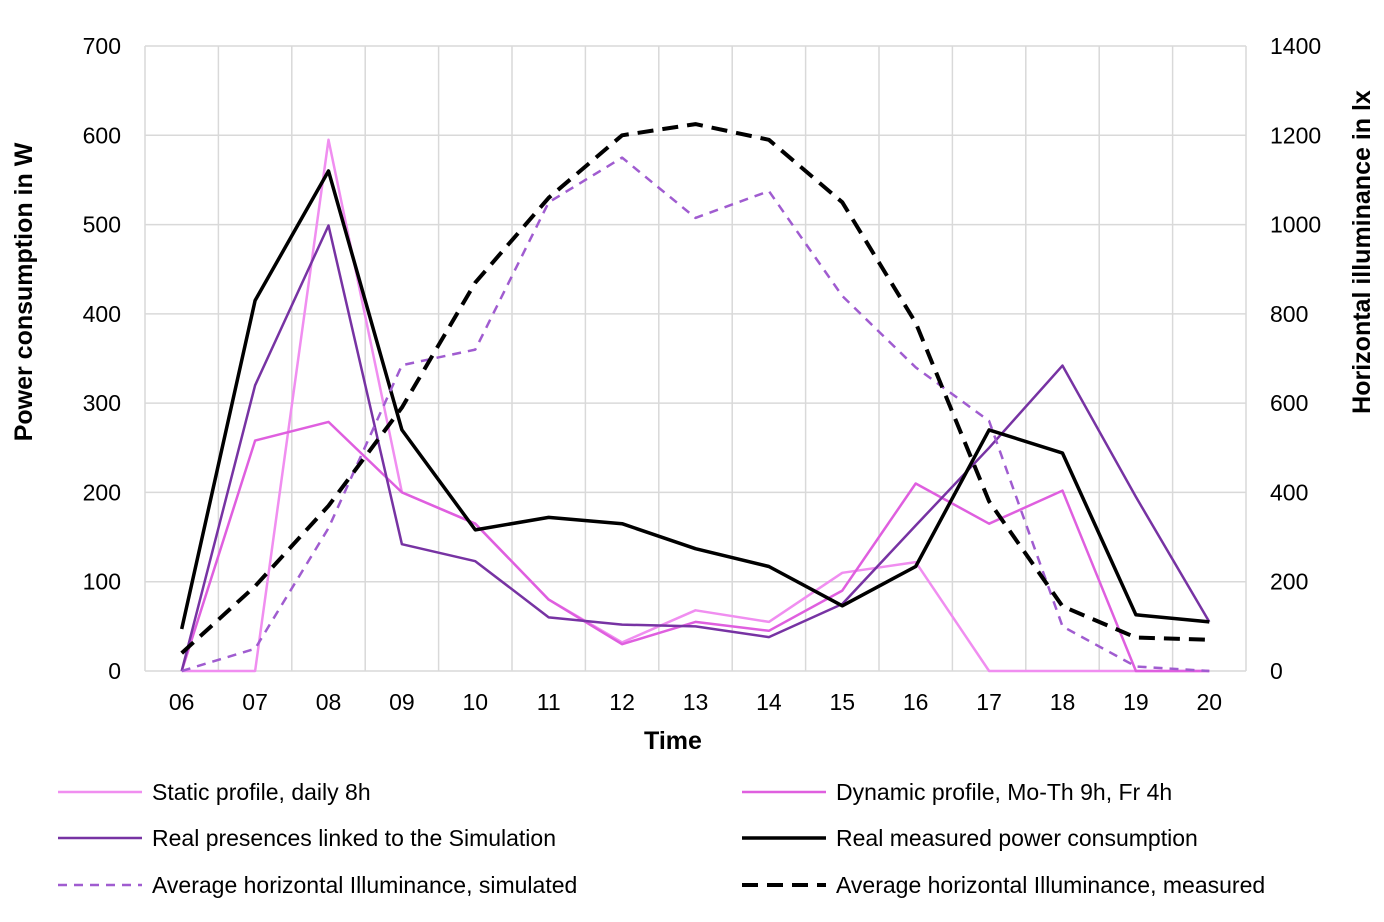  What do you see at coordinates (1276, 671) in the screenshot?
I see `right-tick-label: 0` at bounding box center [1276, 671].